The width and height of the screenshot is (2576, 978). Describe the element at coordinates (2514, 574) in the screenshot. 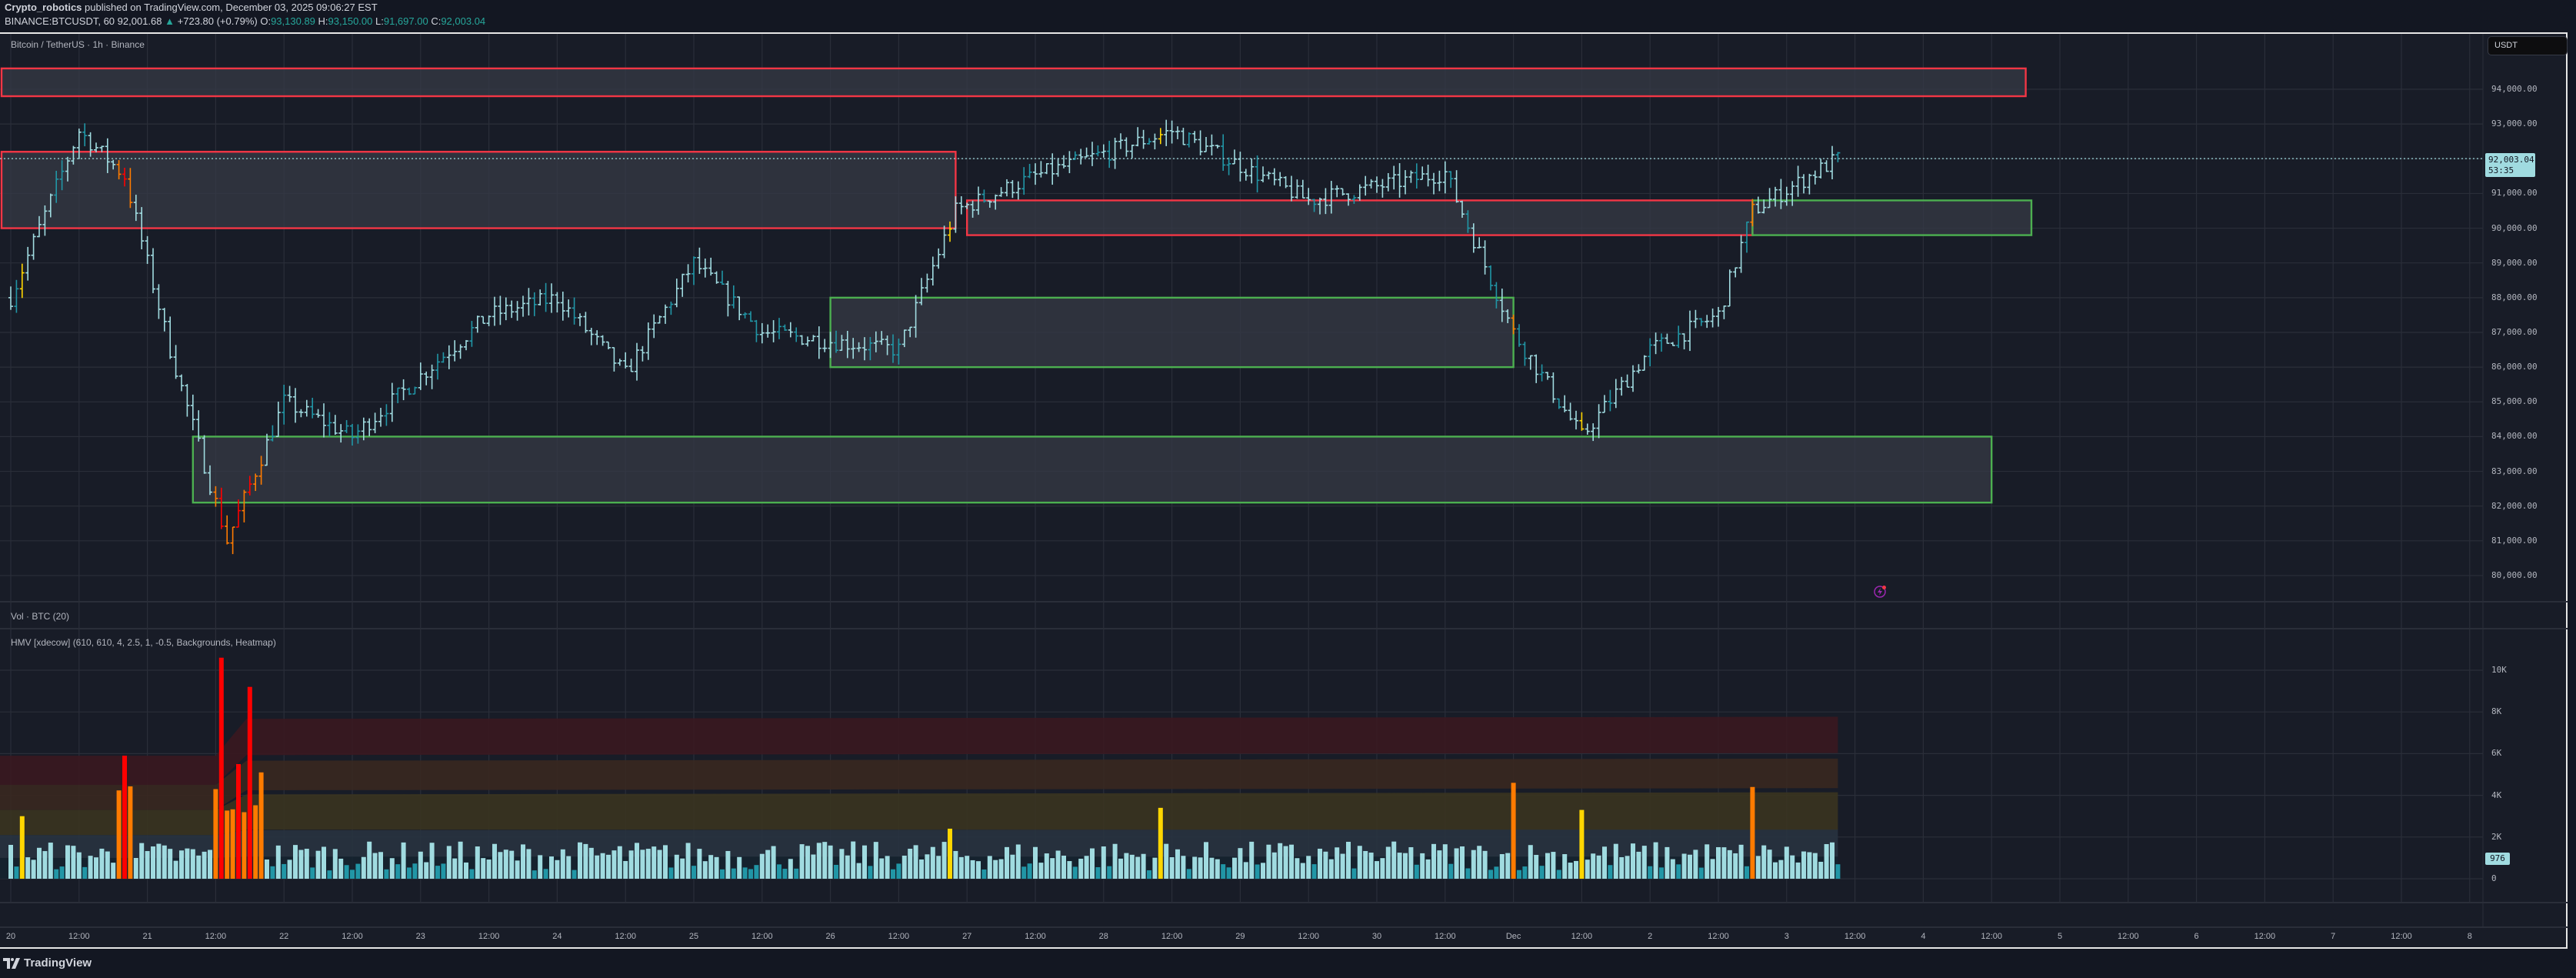

I see `price-tick-label: 80,000.00` at that location.